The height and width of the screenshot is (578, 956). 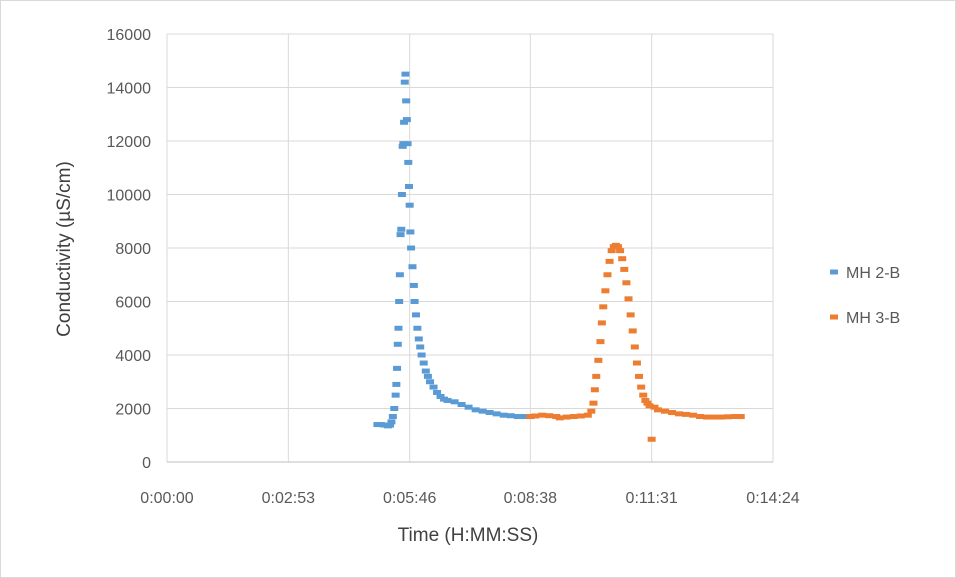 What do you see at coordinates (409, 498) in the screenshot?
I see `x-tick-label: 0:05:46` at bounding box center [409, 498].